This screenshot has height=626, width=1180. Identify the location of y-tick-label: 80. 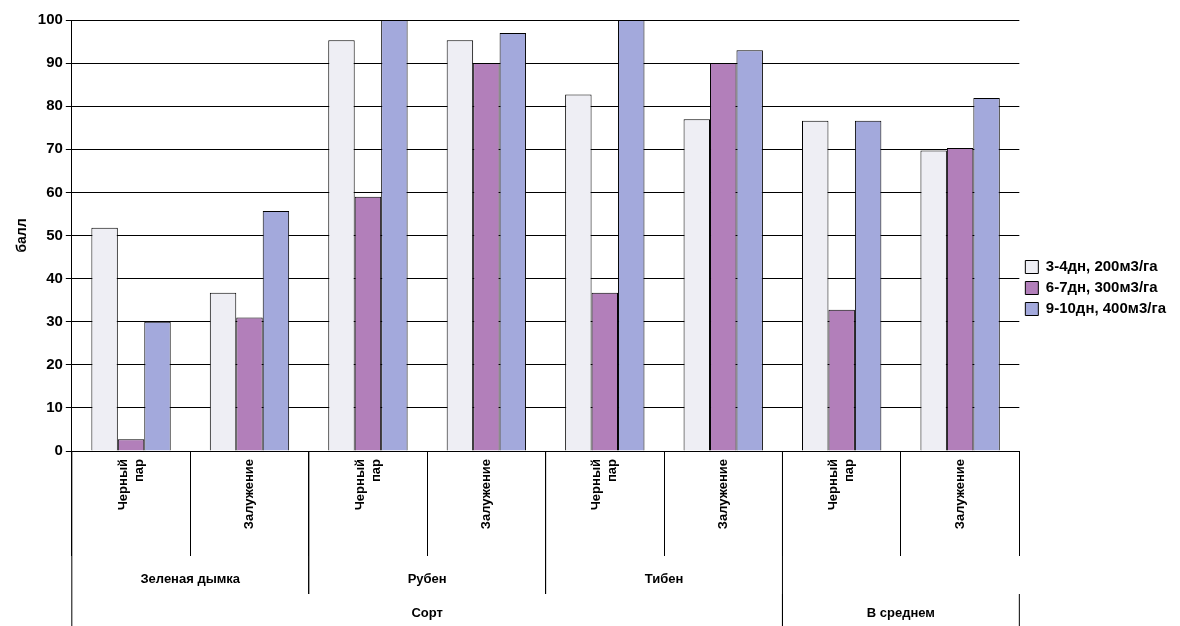
(54, 105).